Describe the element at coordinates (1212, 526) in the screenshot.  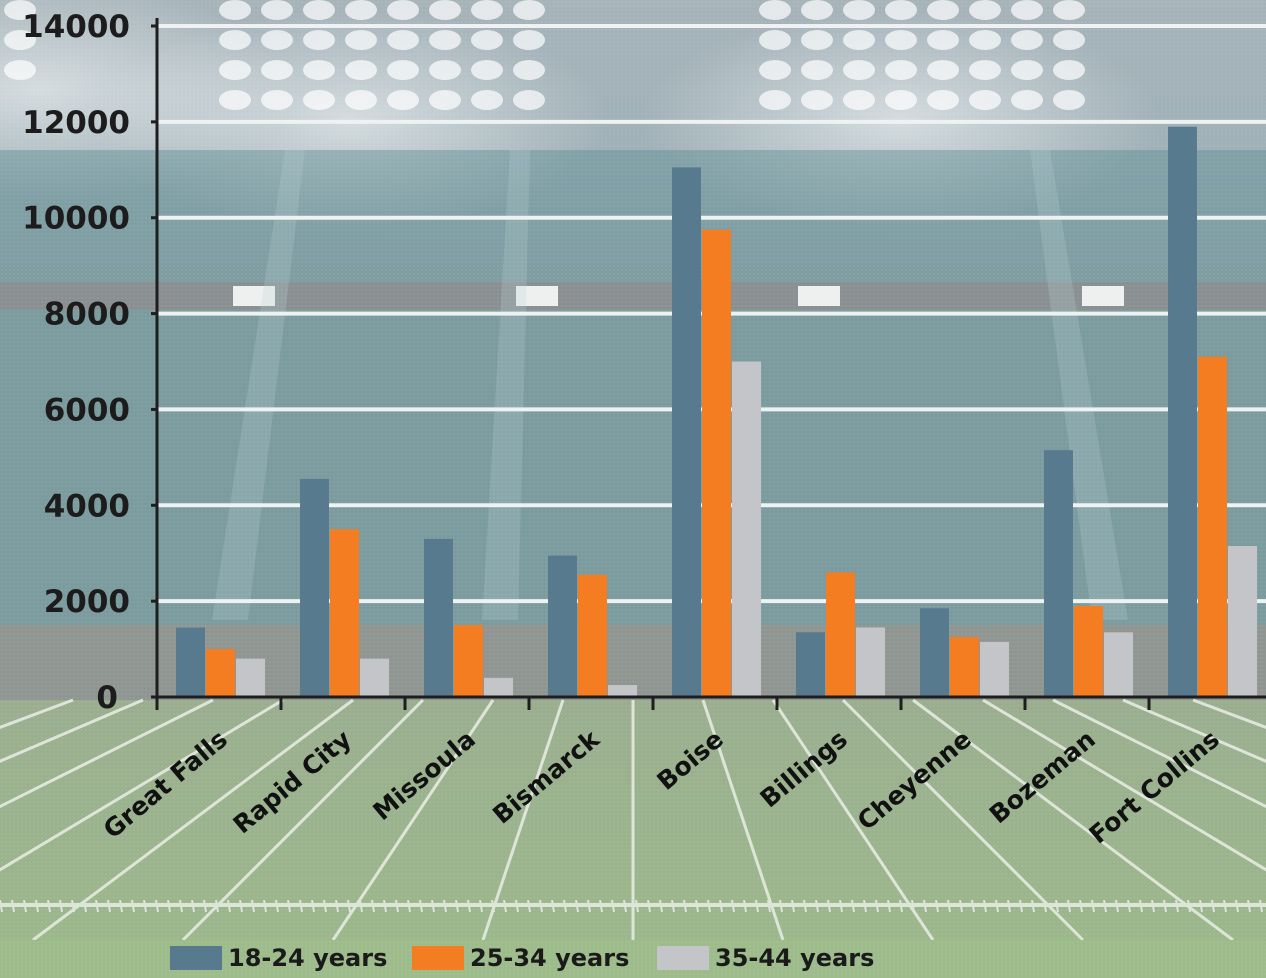
I see `bar-25-34-years-fort-collins` at that location.